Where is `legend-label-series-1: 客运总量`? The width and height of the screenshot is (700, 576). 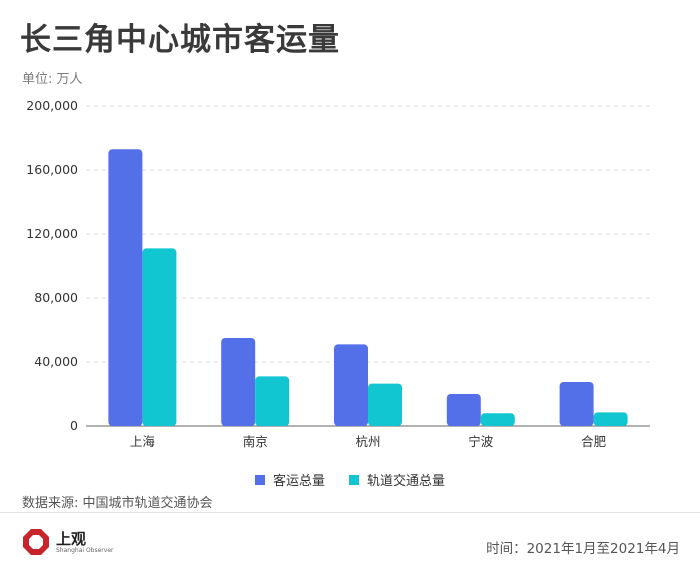 legend-label-series-1: 客运总量 is located at coordinates (298, 481).